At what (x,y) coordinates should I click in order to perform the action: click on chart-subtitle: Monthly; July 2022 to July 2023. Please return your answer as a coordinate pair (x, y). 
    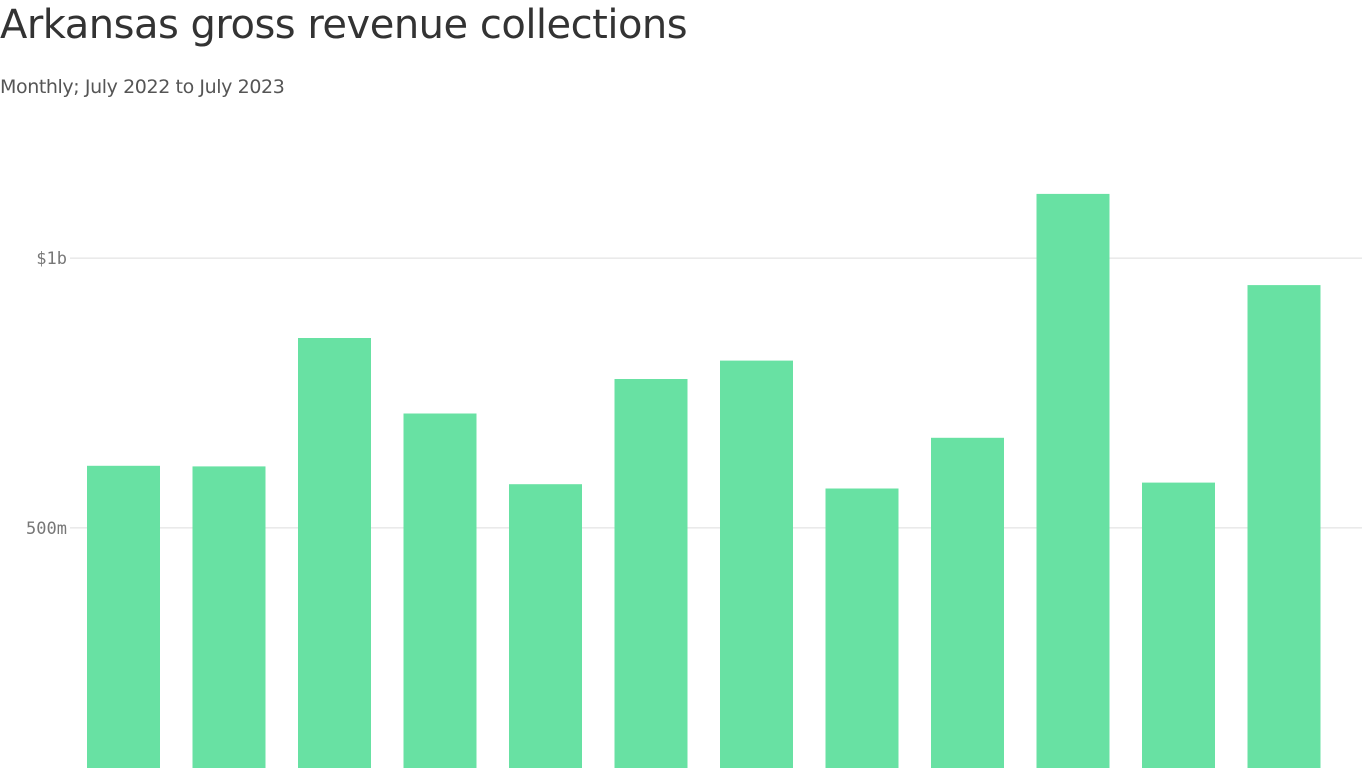
    Looking at the image, I should click on (142, 87).